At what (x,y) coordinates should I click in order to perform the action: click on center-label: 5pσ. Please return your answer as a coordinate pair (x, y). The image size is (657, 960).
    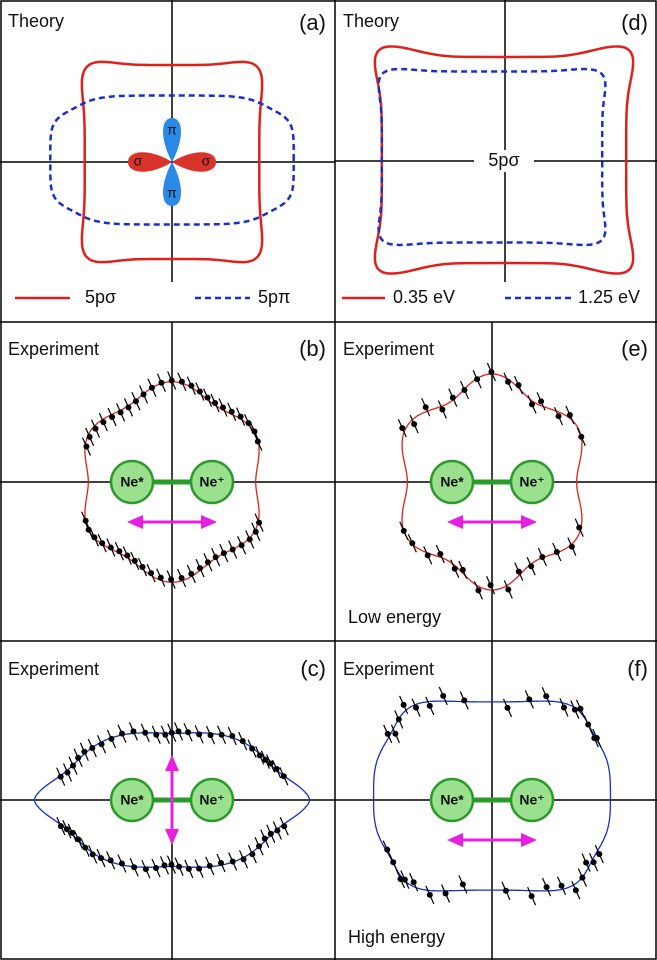
    Looking at the image, I should click on (503, 160).